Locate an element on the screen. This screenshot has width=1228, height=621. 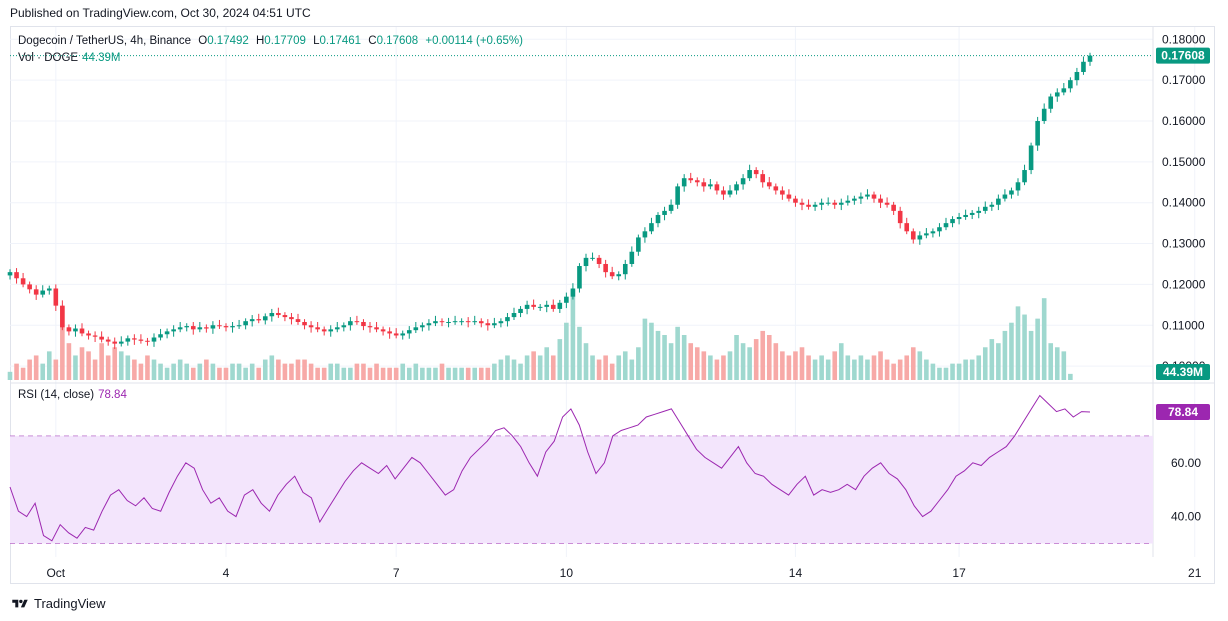
price-tick-label: 0.13000 is located at coordinates (1184, 244).